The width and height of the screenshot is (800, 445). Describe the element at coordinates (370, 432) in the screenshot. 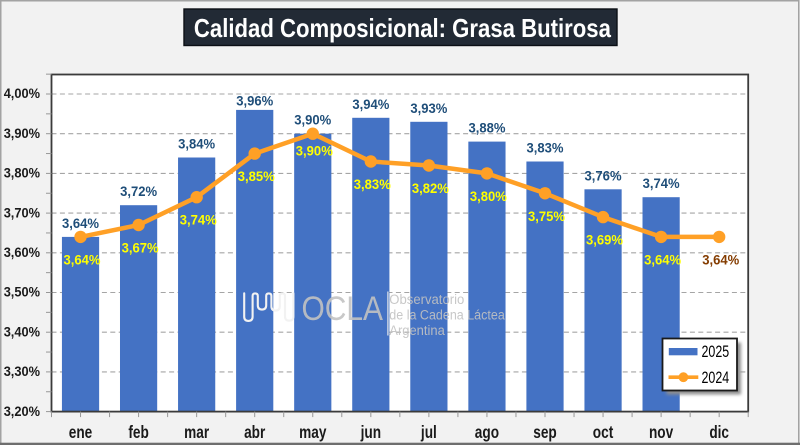

I see `svg-text: jun` at that location.